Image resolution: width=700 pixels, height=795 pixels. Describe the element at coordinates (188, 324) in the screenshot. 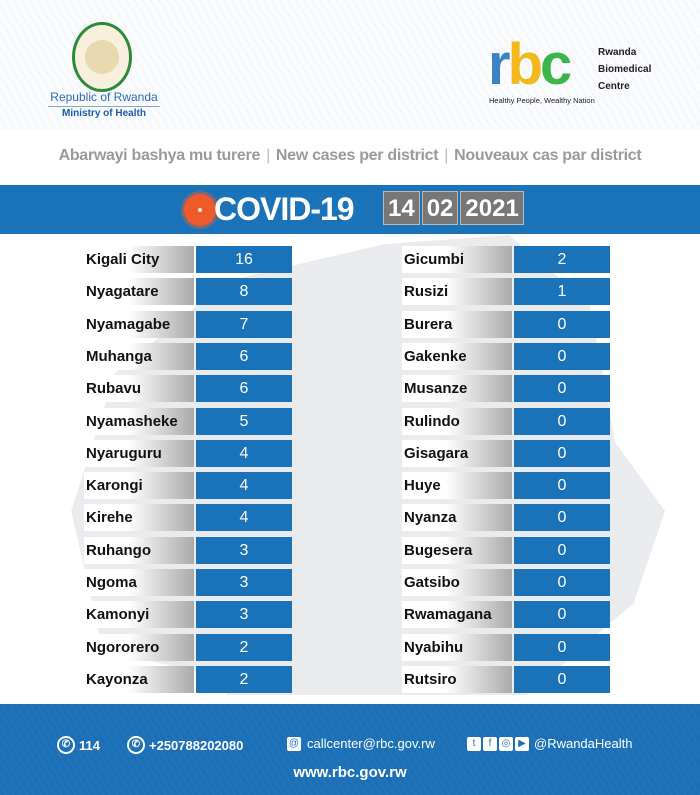

I see `district-row: Nyamagabe 7` at that location.